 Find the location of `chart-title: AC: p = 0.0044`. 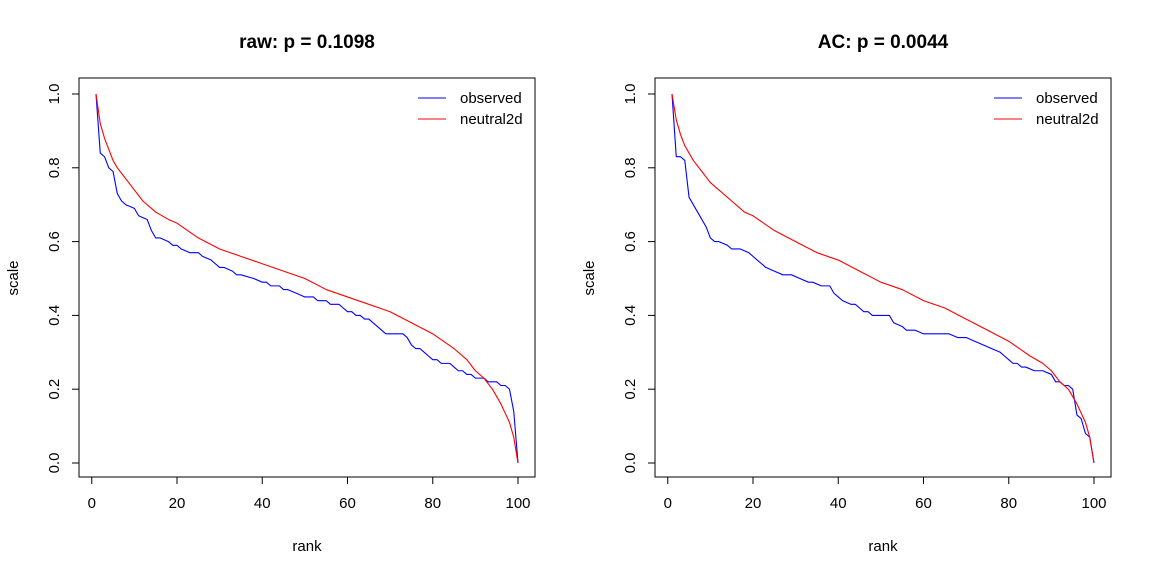

chart-title: AC: p = 0.0044 is located at coordinates (883, 42).